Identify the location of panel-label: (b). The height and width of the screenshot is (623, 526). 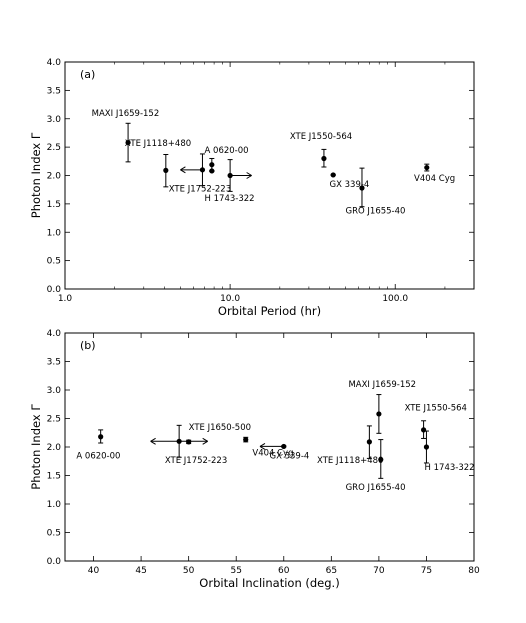
(88, 345).